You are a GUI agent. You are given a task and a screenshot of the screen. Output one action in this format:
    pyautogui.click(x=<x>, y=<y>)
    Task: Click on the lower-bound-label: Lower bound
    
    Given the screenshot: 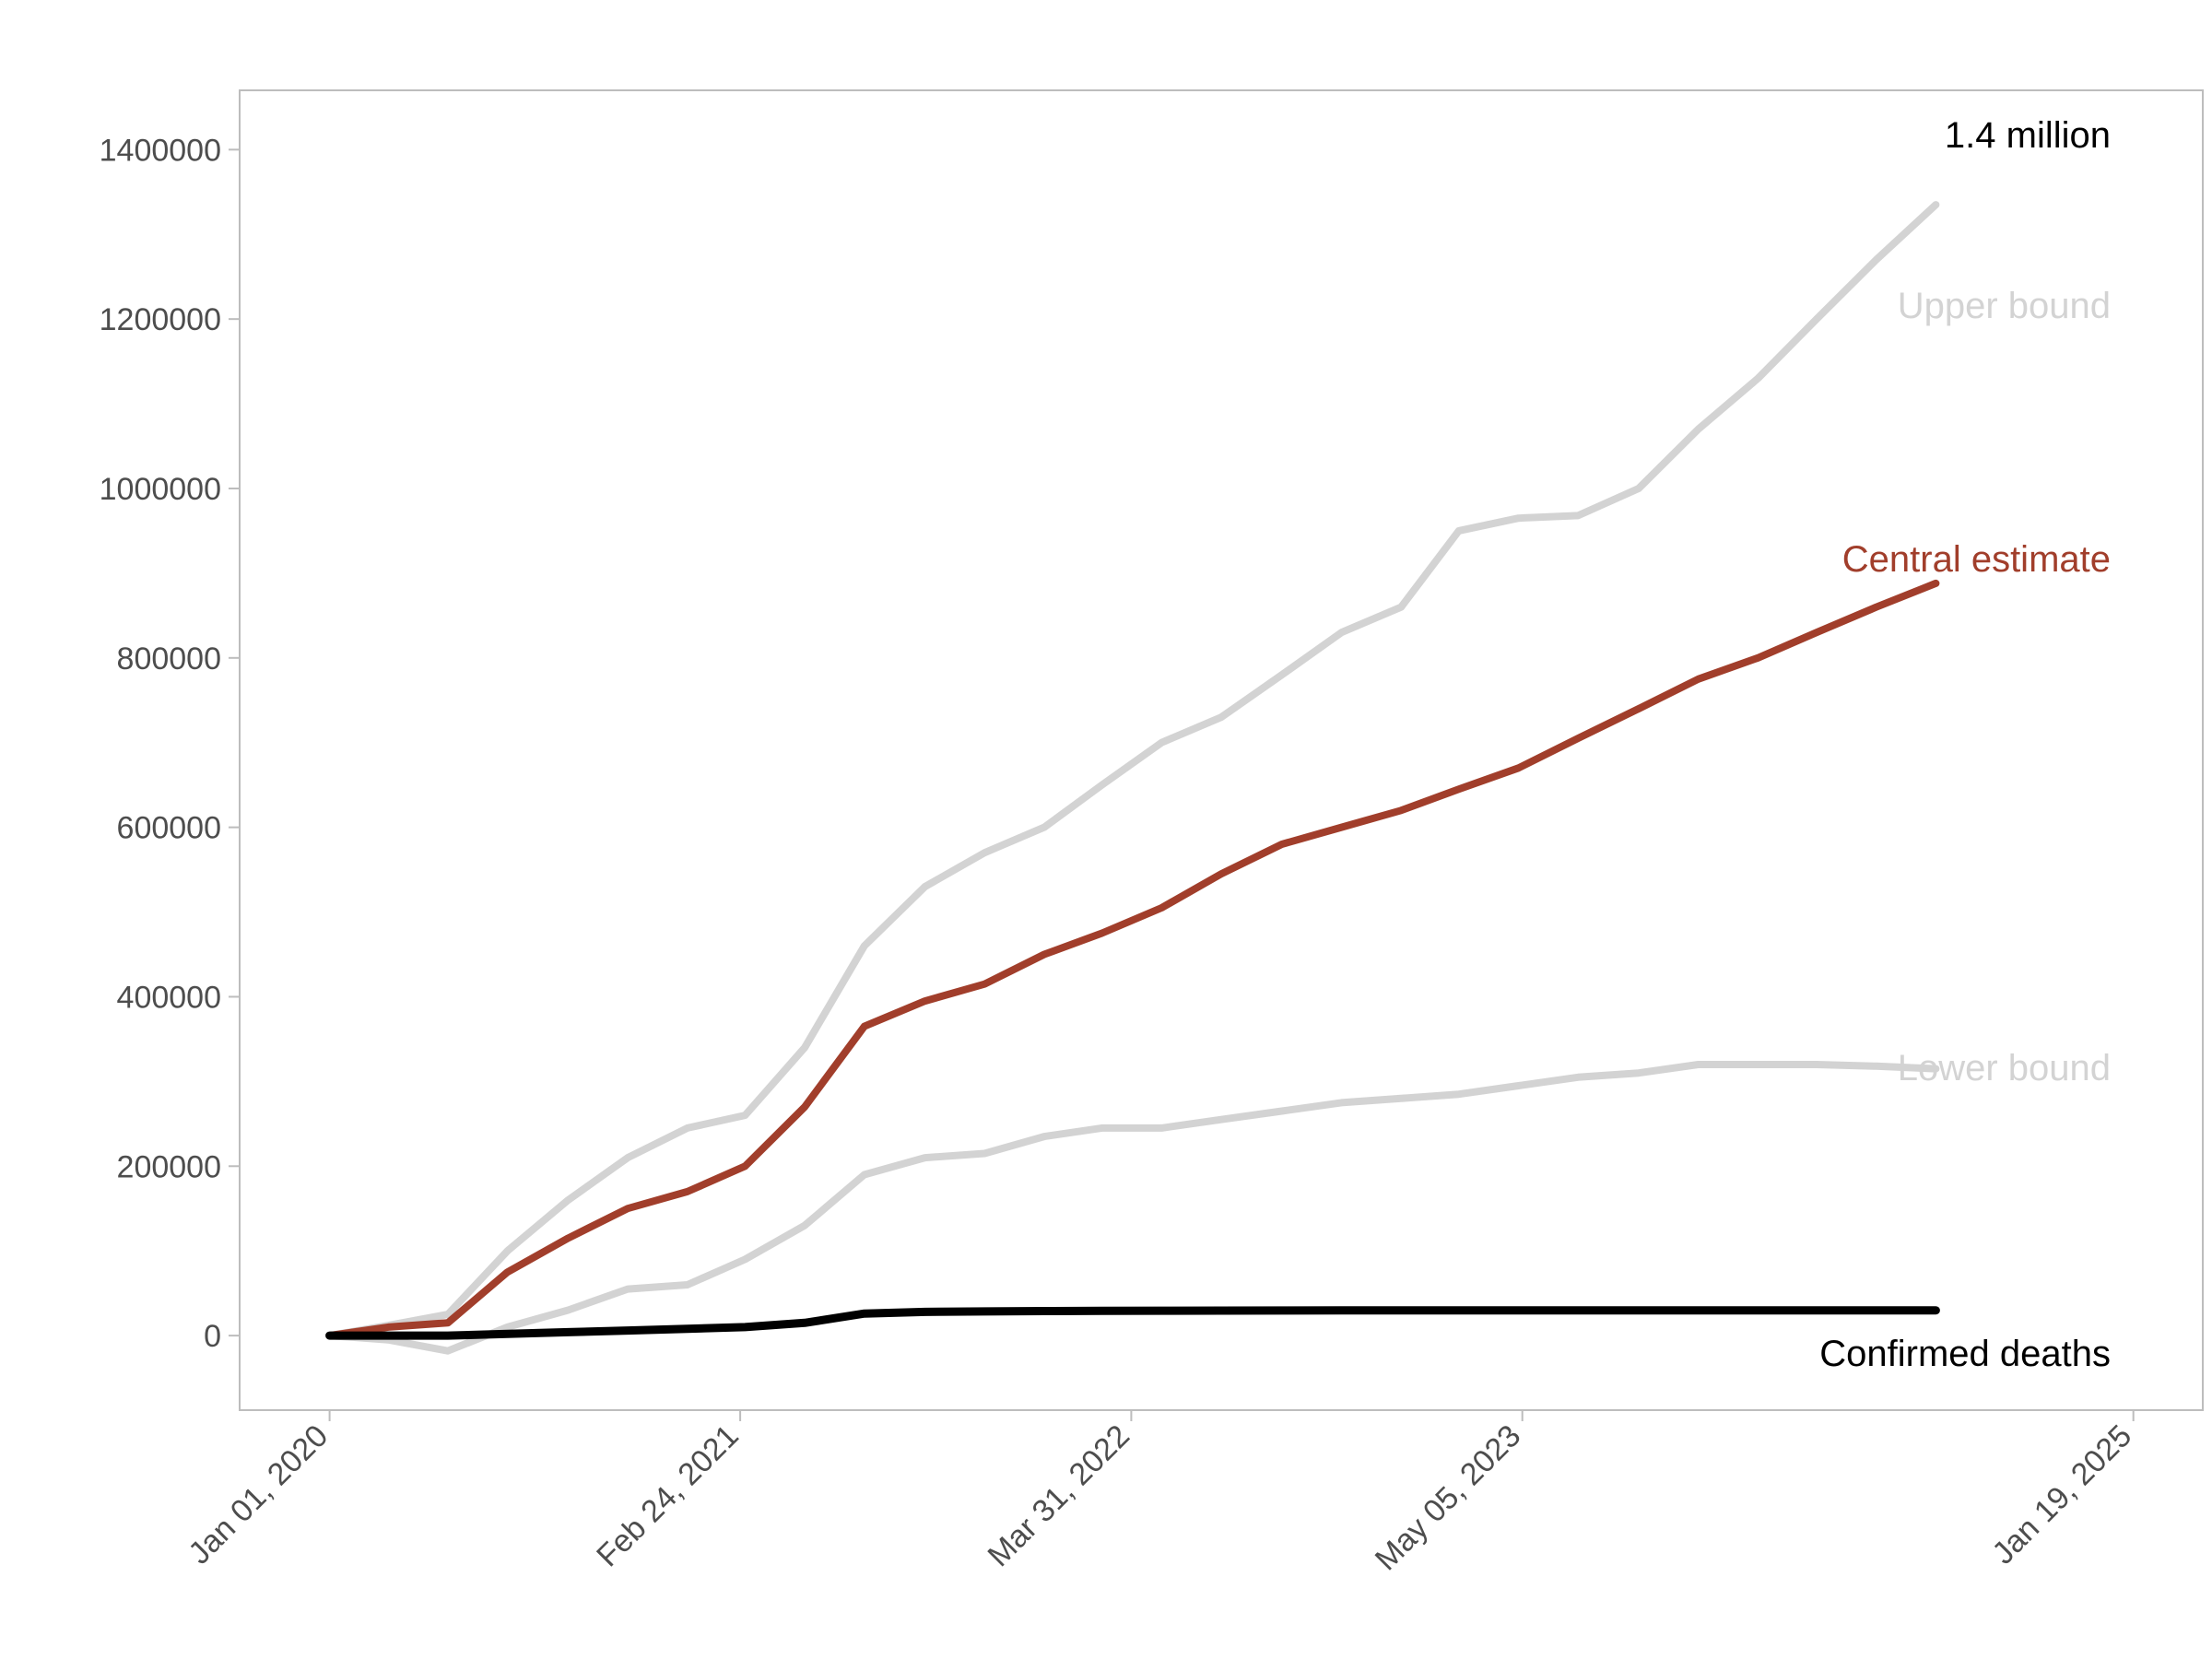 What is the action you would take?
    pyautogui.click(x=2004, y=1068)
    